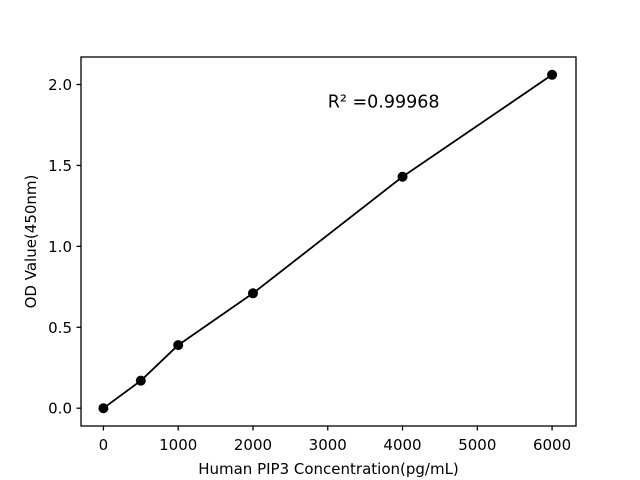  What do you see at coordinates (552, 445) in the screenshot?
I see `x-tick-label: 6000` at bounding box center [552, 445].